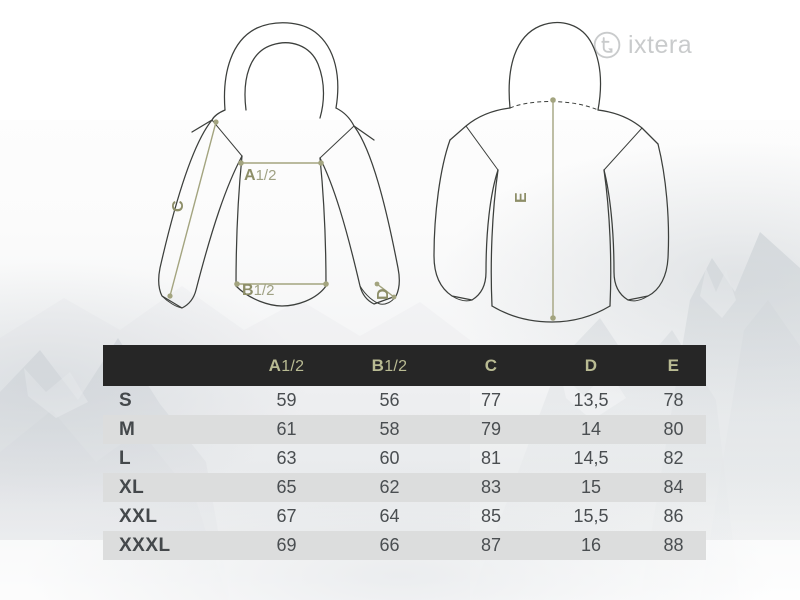 This screenshot has width=800, height=600. I want to click on cell-b: 58, so click(389, 429).